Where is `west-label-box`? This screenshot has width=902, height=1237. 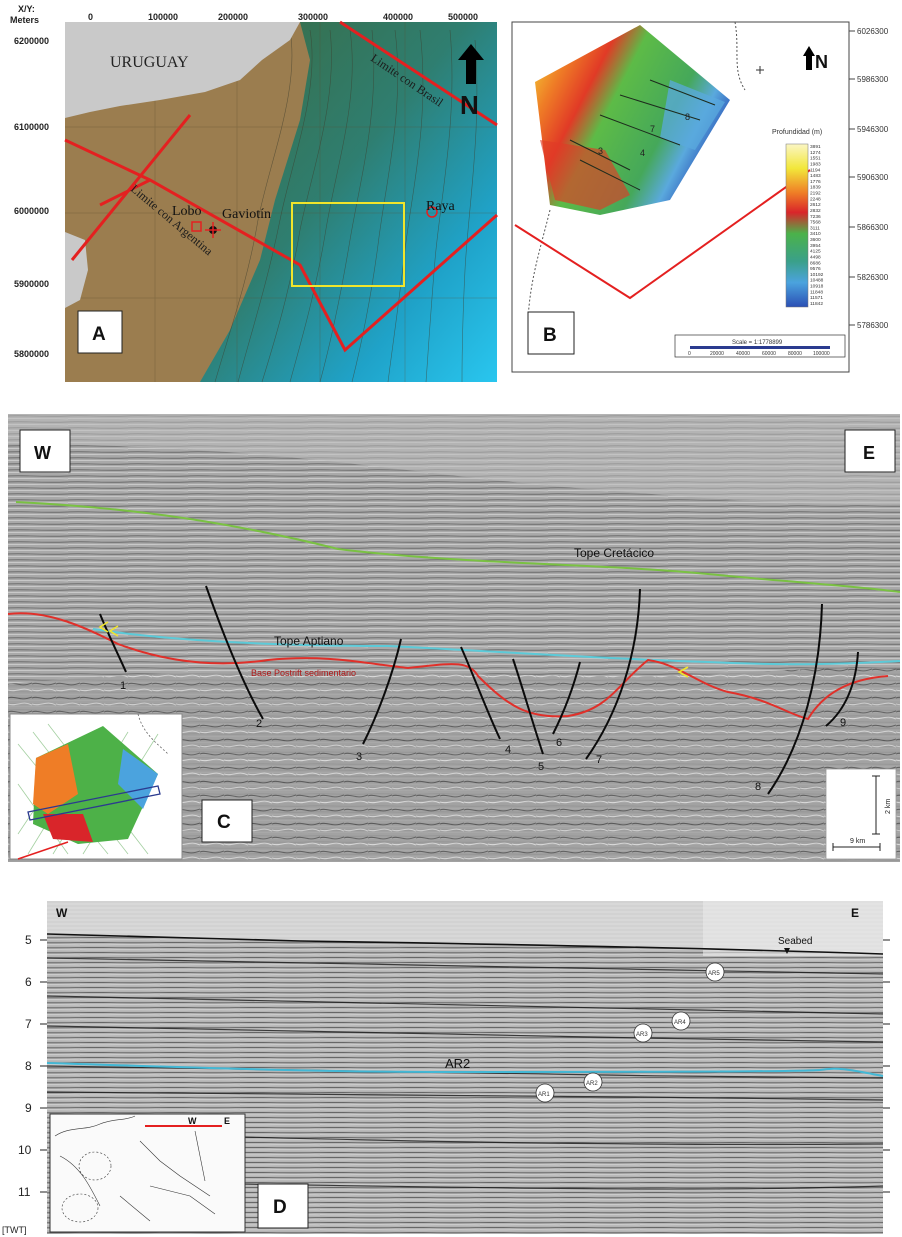 west-label-box is located at coordinates (45, 451).